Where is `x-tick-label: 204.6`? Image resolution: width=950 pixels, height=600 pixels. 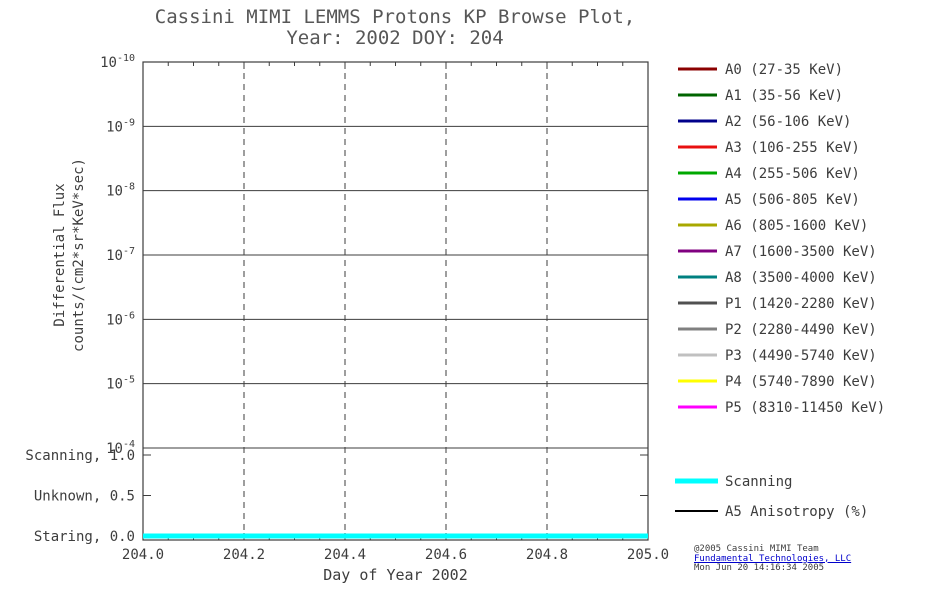 x-tick-label: 204.6 is located at coordinates (446, 555).